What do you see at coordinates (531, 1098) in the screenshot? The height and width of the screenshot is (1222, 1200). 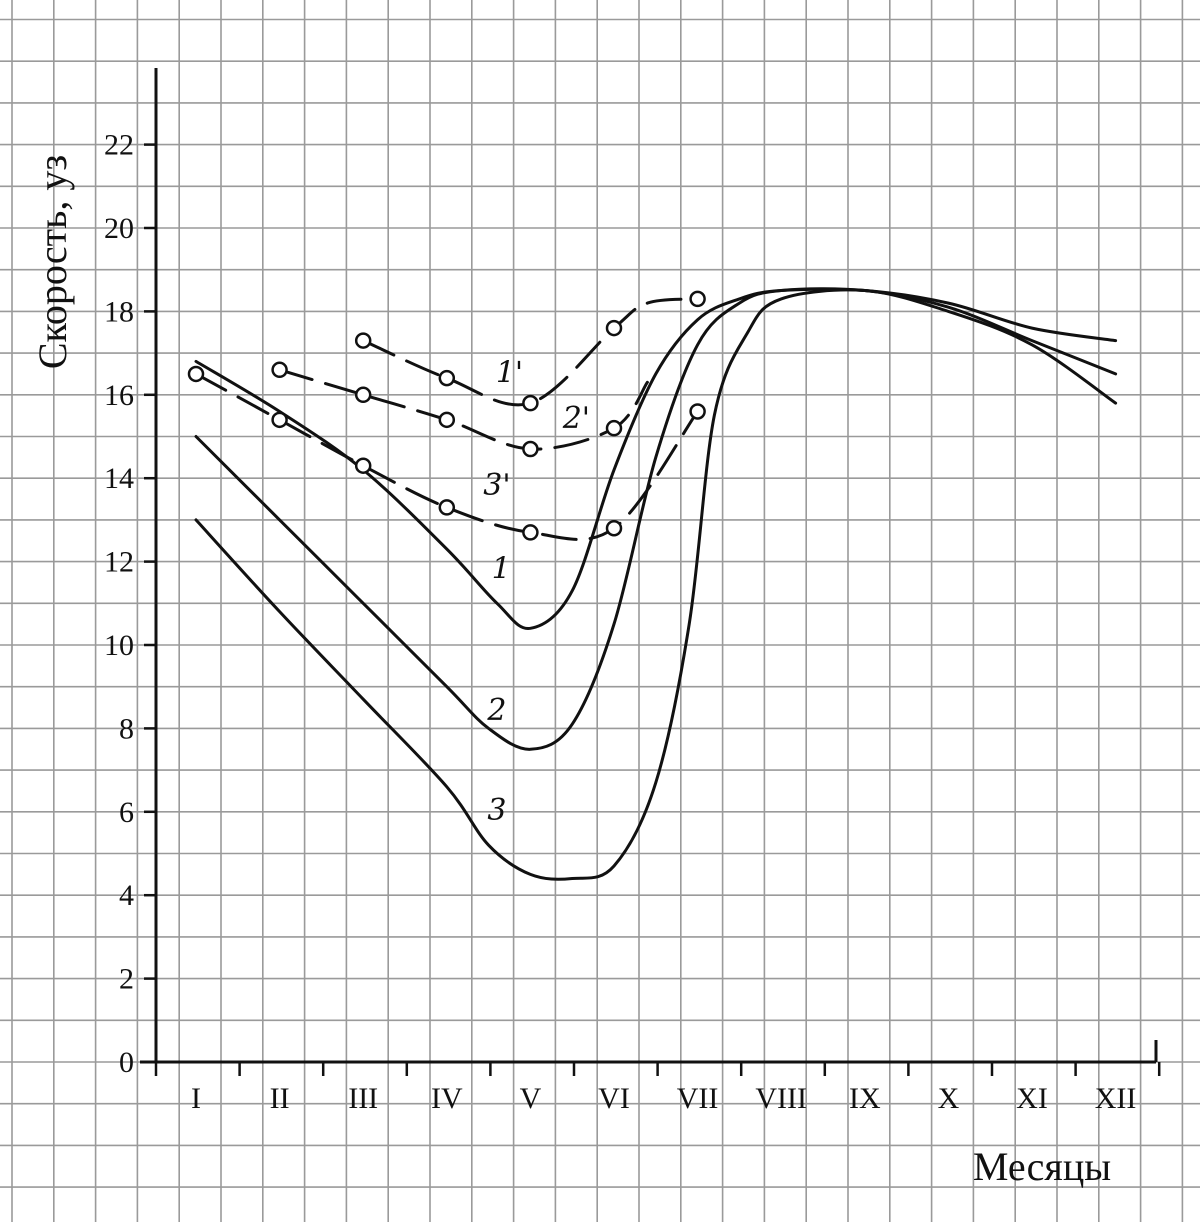 I see `x-tick-label: V` at bounding box center [531, 1098].